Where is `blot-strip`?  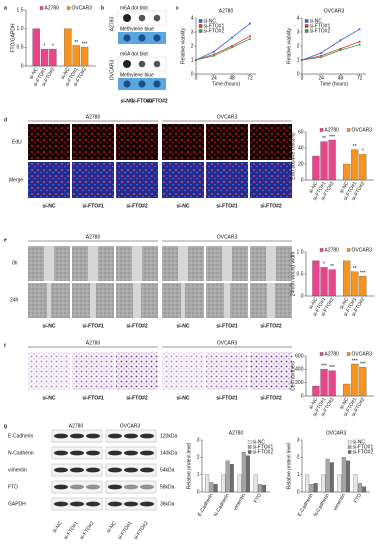 blot-strip is located at coordinates (131, 487).